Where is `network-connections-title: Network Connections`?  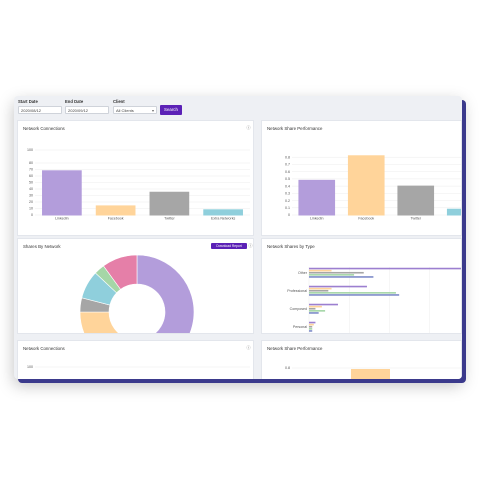
network-connections-title: Network Connections is located at coordinates (44, 128).